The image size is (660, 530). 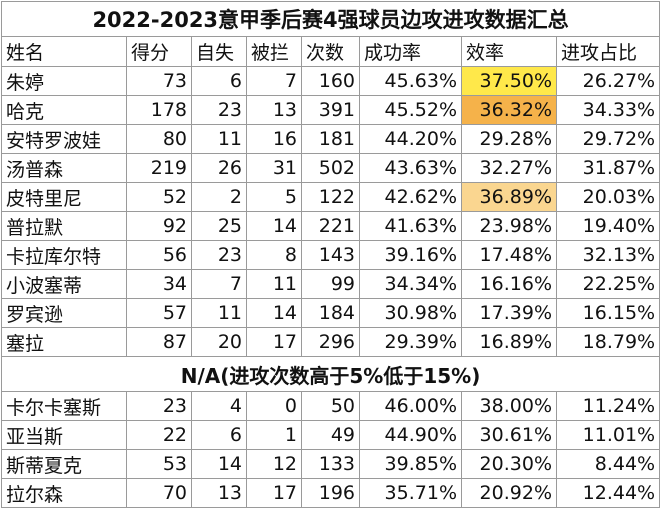 I want to click on stat-cell: 30.61%, so click(x=509, y=435).